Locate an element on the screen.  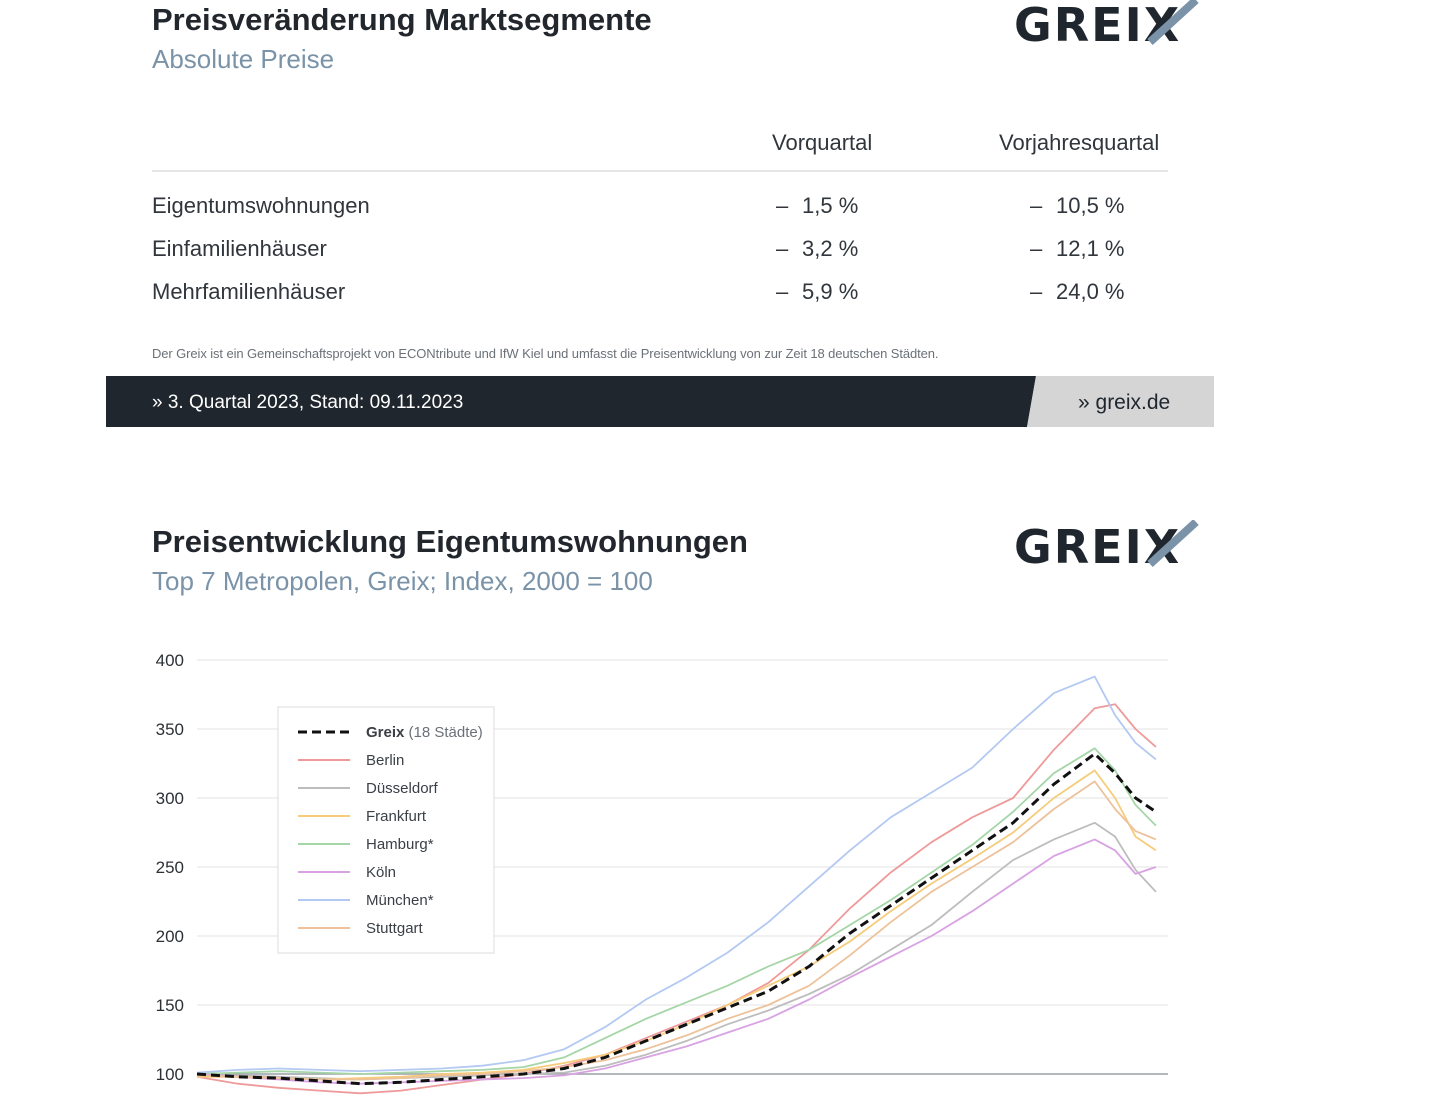
y-tick-label: 100 is located at coordinates (170, 1074).